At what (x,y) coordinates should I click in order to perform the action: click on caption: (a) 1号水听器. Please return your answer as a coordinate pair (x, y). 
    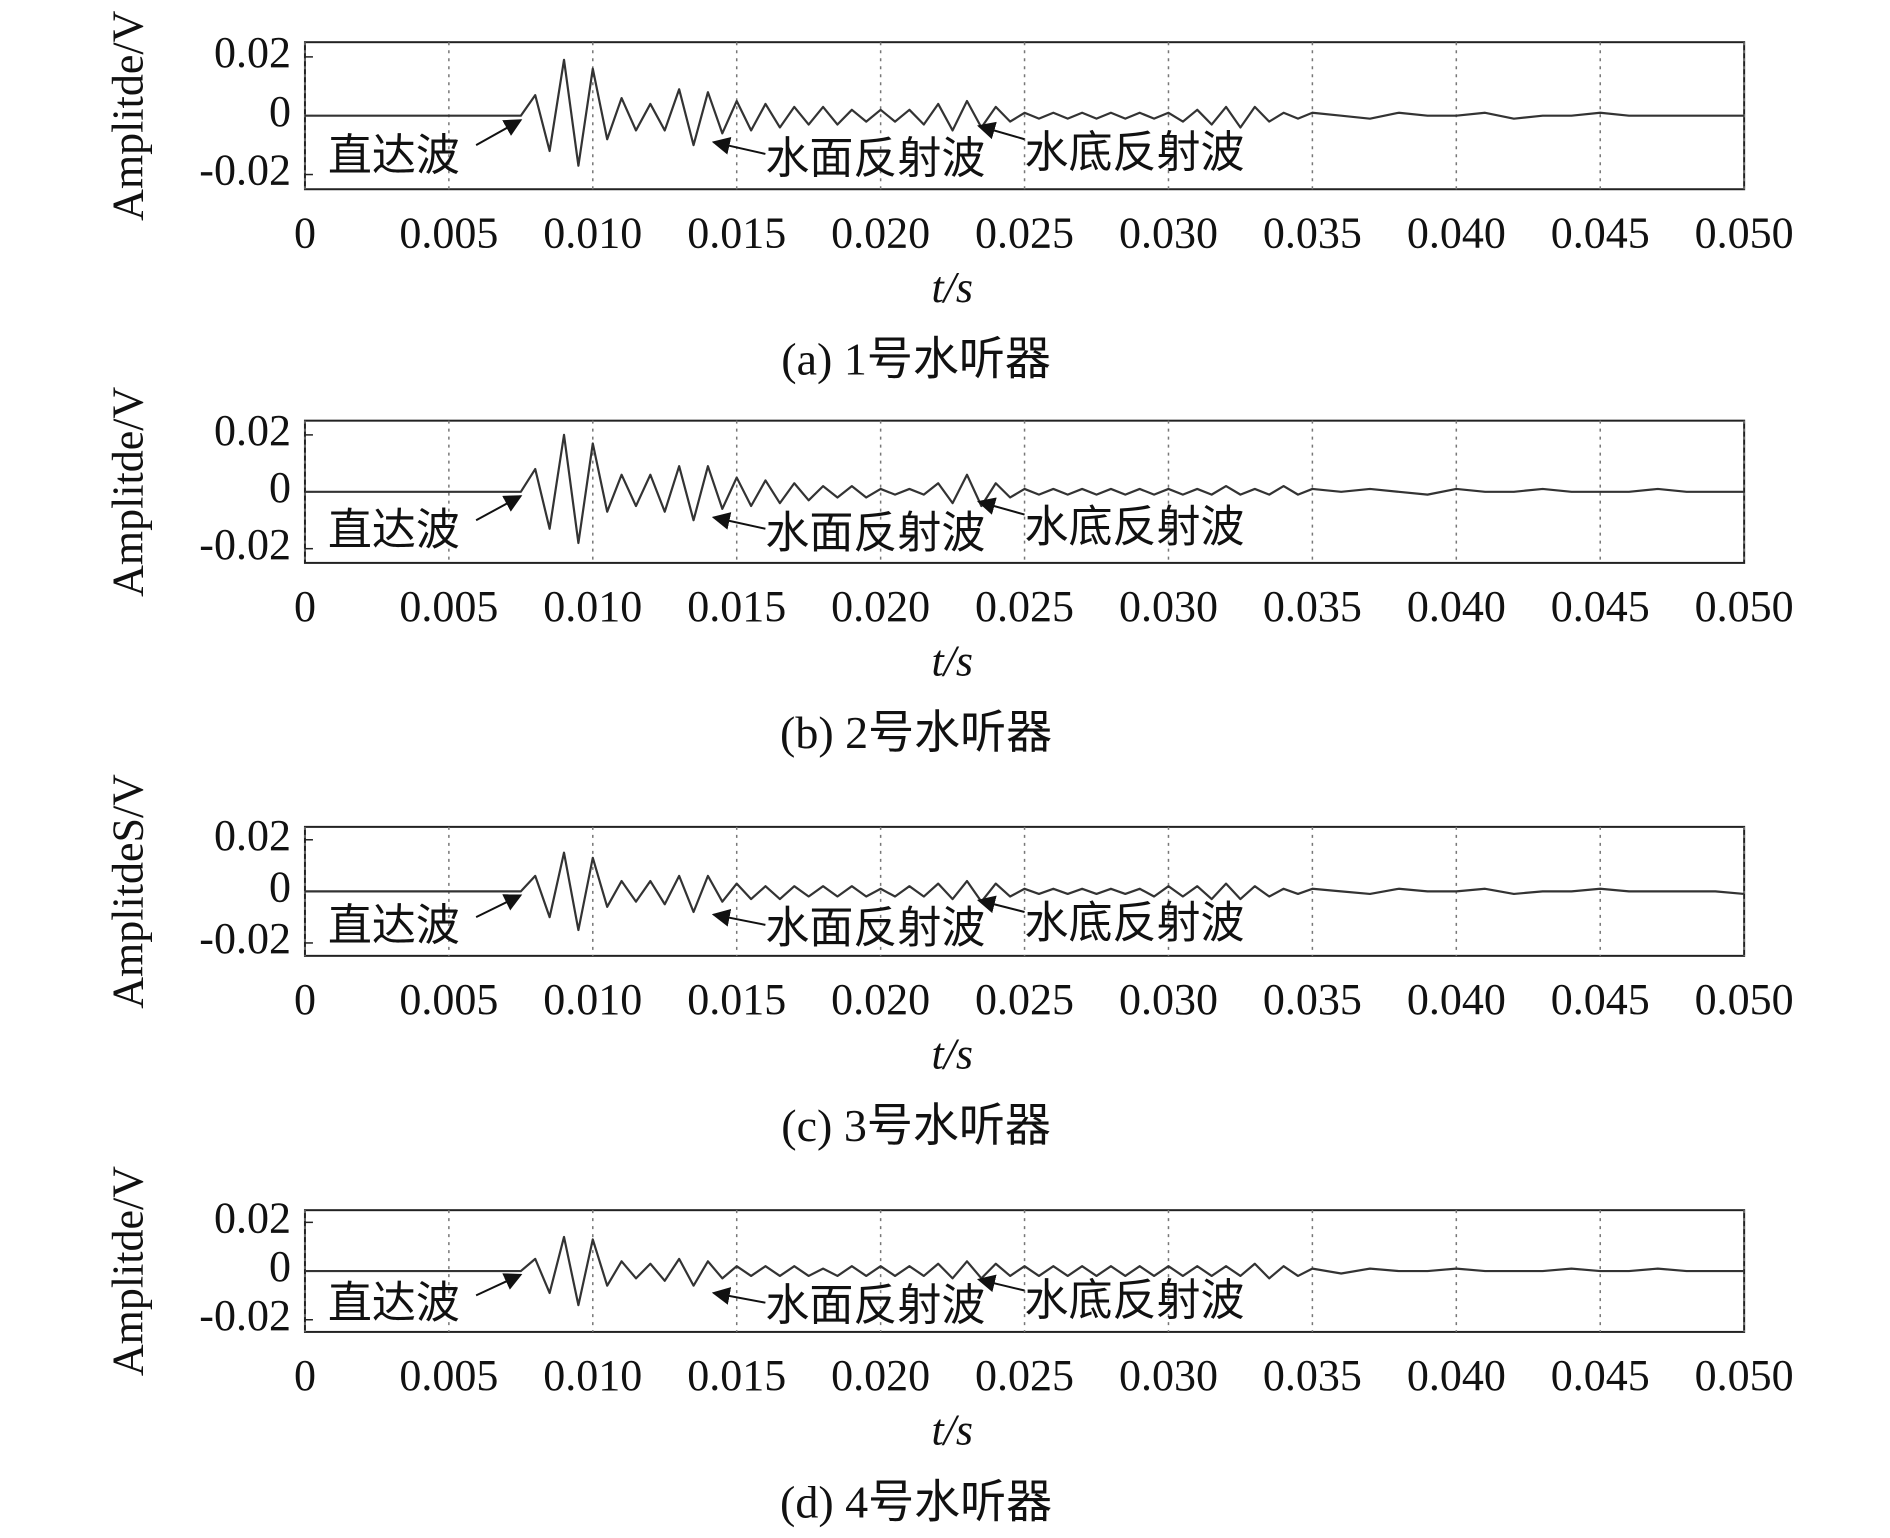
    Looking at the image, I should click on (916, 359).